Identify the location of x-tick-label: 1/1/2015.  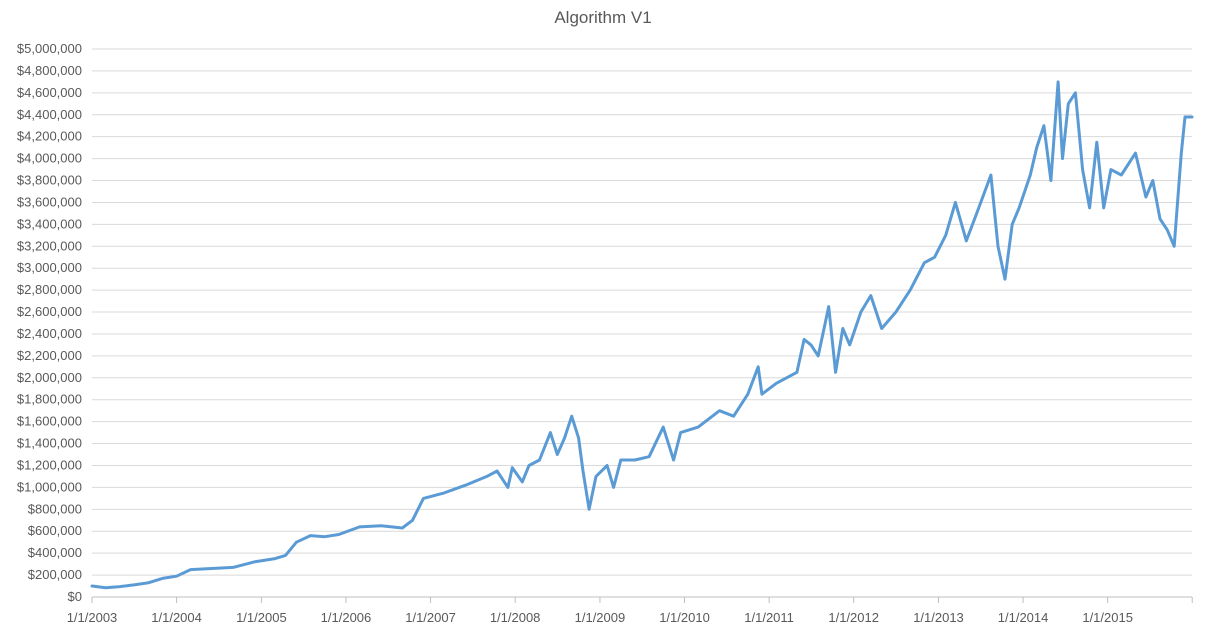
(1107, 617).